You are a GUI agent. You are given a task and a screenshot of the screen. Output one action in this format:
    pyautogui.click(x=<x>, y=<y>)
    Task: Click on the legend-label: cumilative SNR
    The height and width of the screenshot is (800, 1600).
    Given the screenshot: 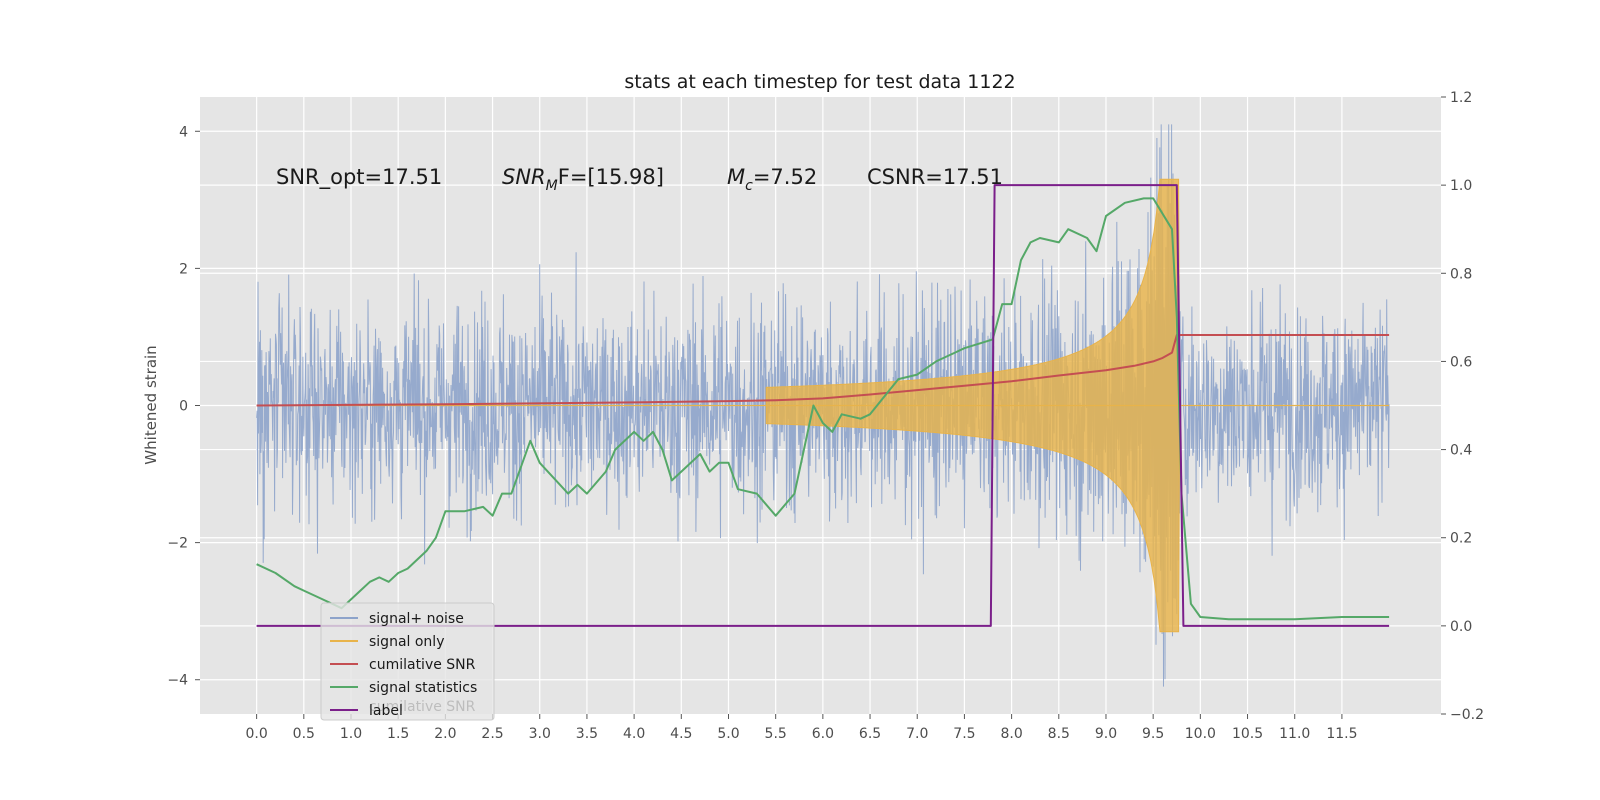 What is the action you would take?
    pyautogui.click(x=422, y=665)
    